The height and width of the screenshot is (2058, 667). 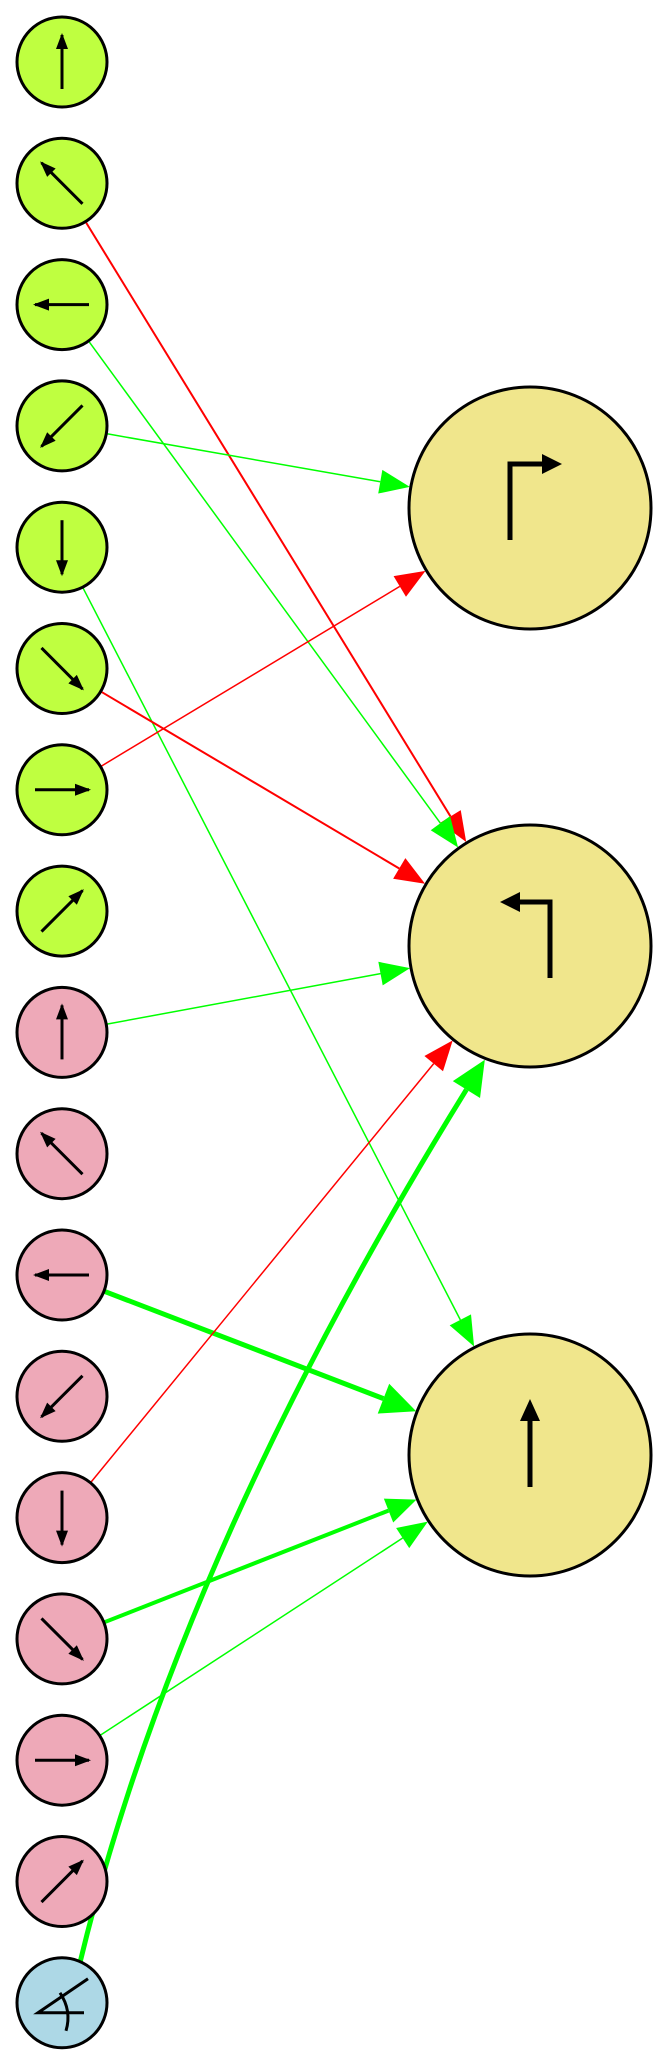 I want to click on input-node-a-right, so click(x=62, y=790).